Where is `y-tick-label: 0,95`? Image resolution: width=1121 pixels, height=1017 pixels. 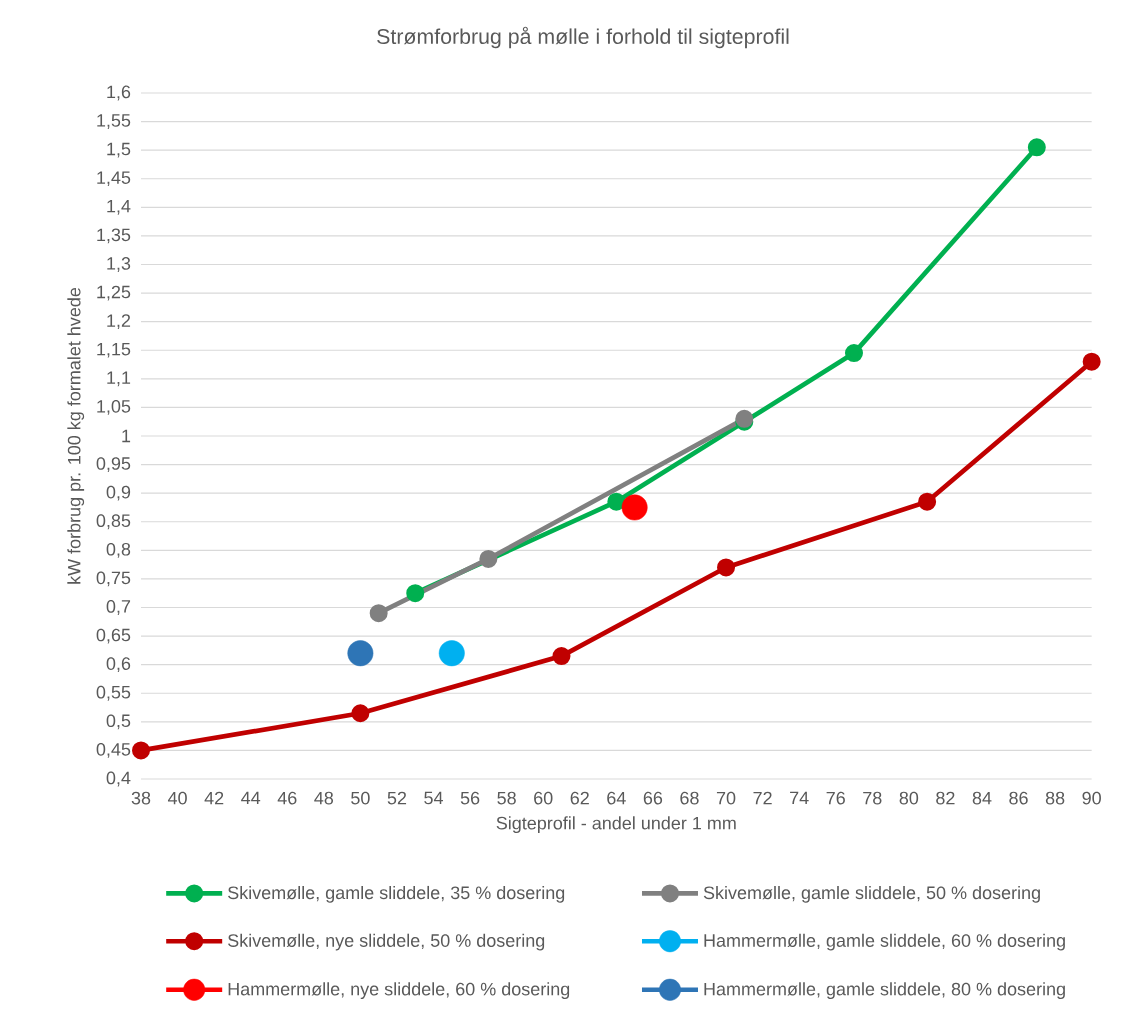 y-tick-label: 0,95 is located at coordinates (113, 465).